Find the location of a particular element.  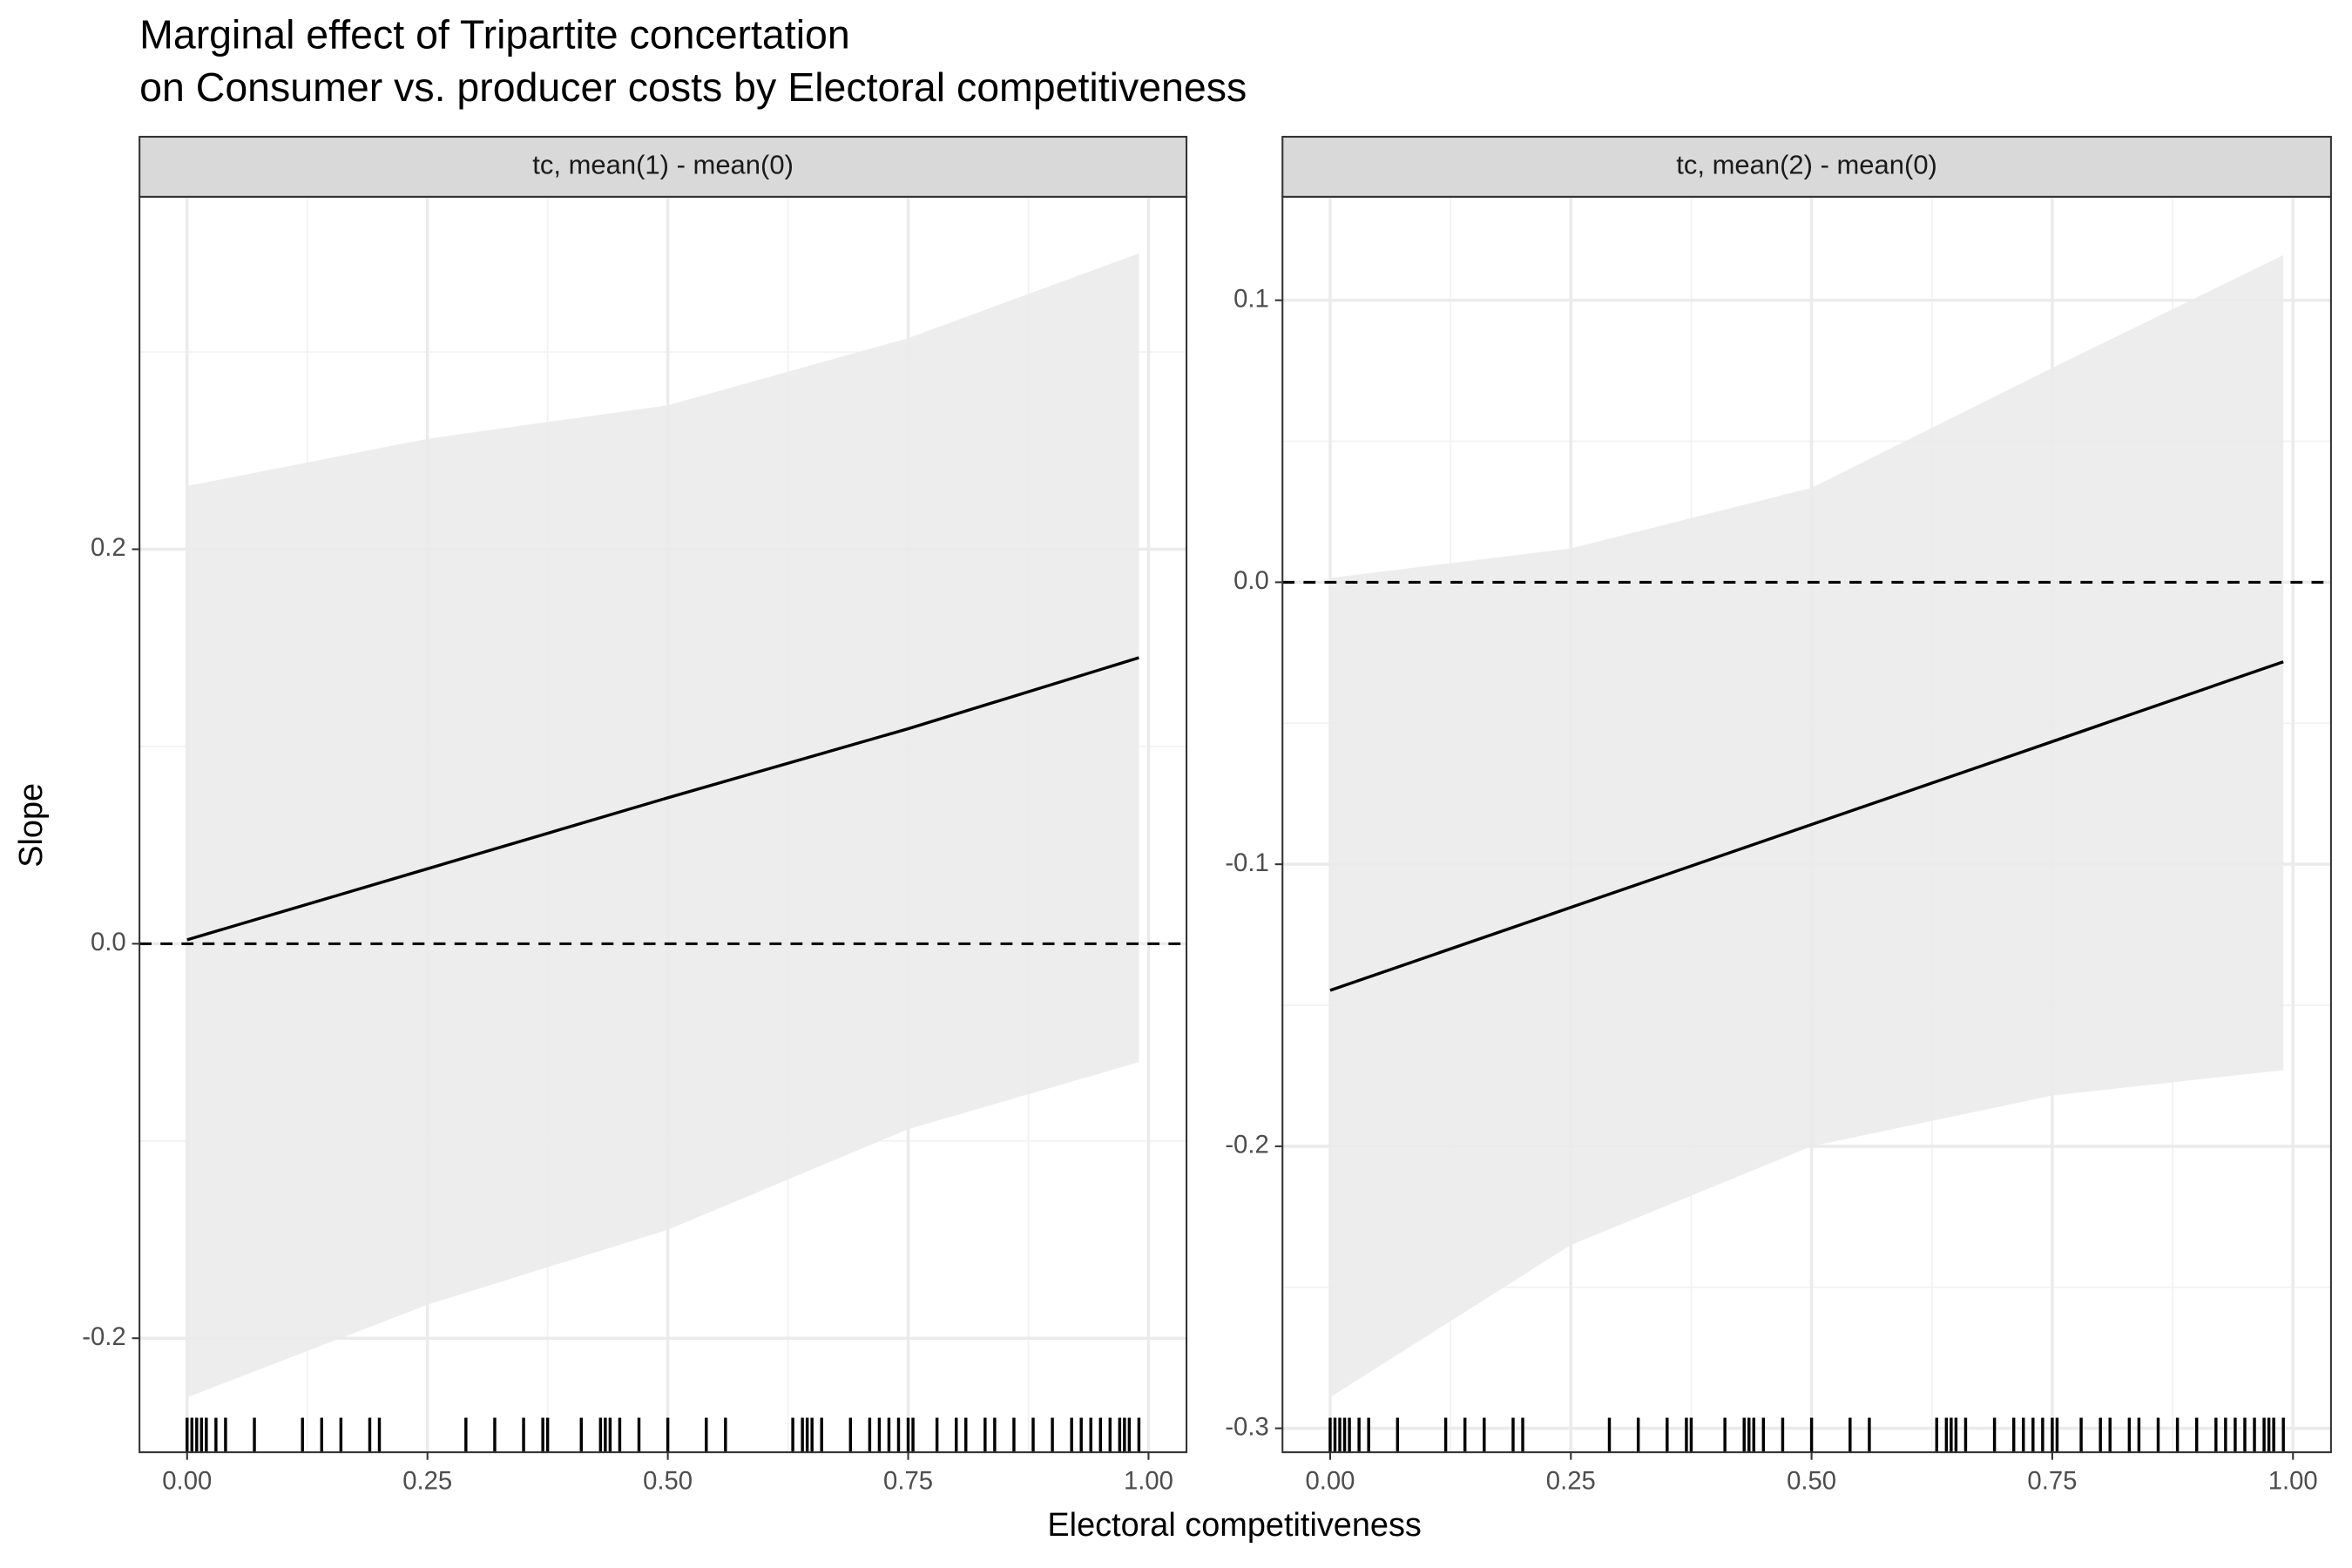

strip-label: tc, mean(1) - mean(0) is located at coordinates (663, 165).